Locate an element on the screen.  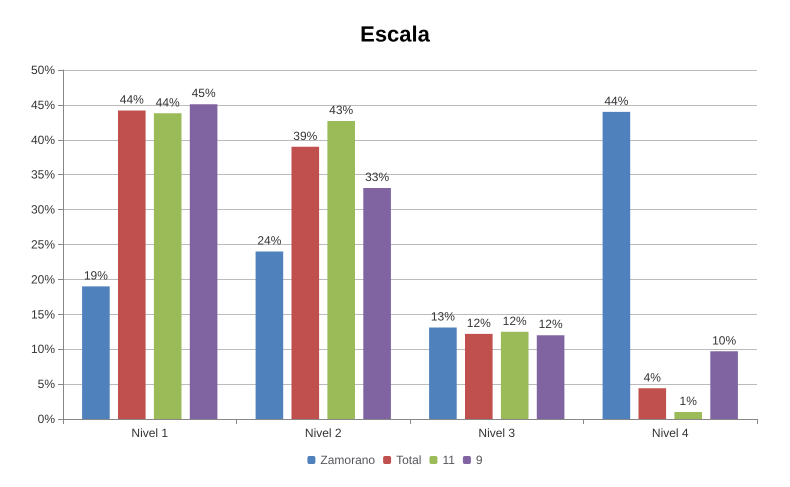
y-tick-label: 40% is located at coordinates (43, 139).